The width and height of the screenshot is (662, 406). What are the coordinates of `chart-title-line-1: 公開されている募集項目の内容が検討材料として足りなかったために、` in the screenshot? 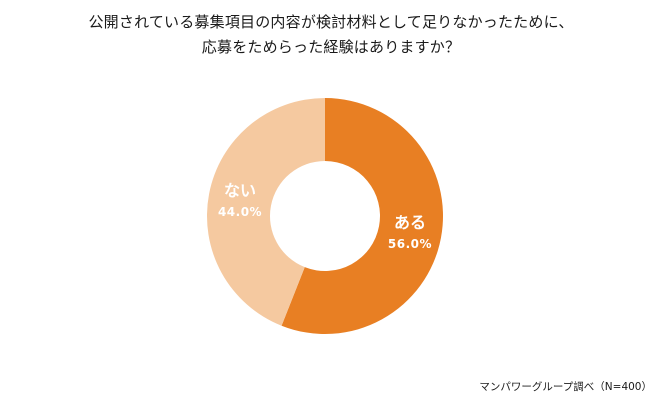 It's located at (331, 22).